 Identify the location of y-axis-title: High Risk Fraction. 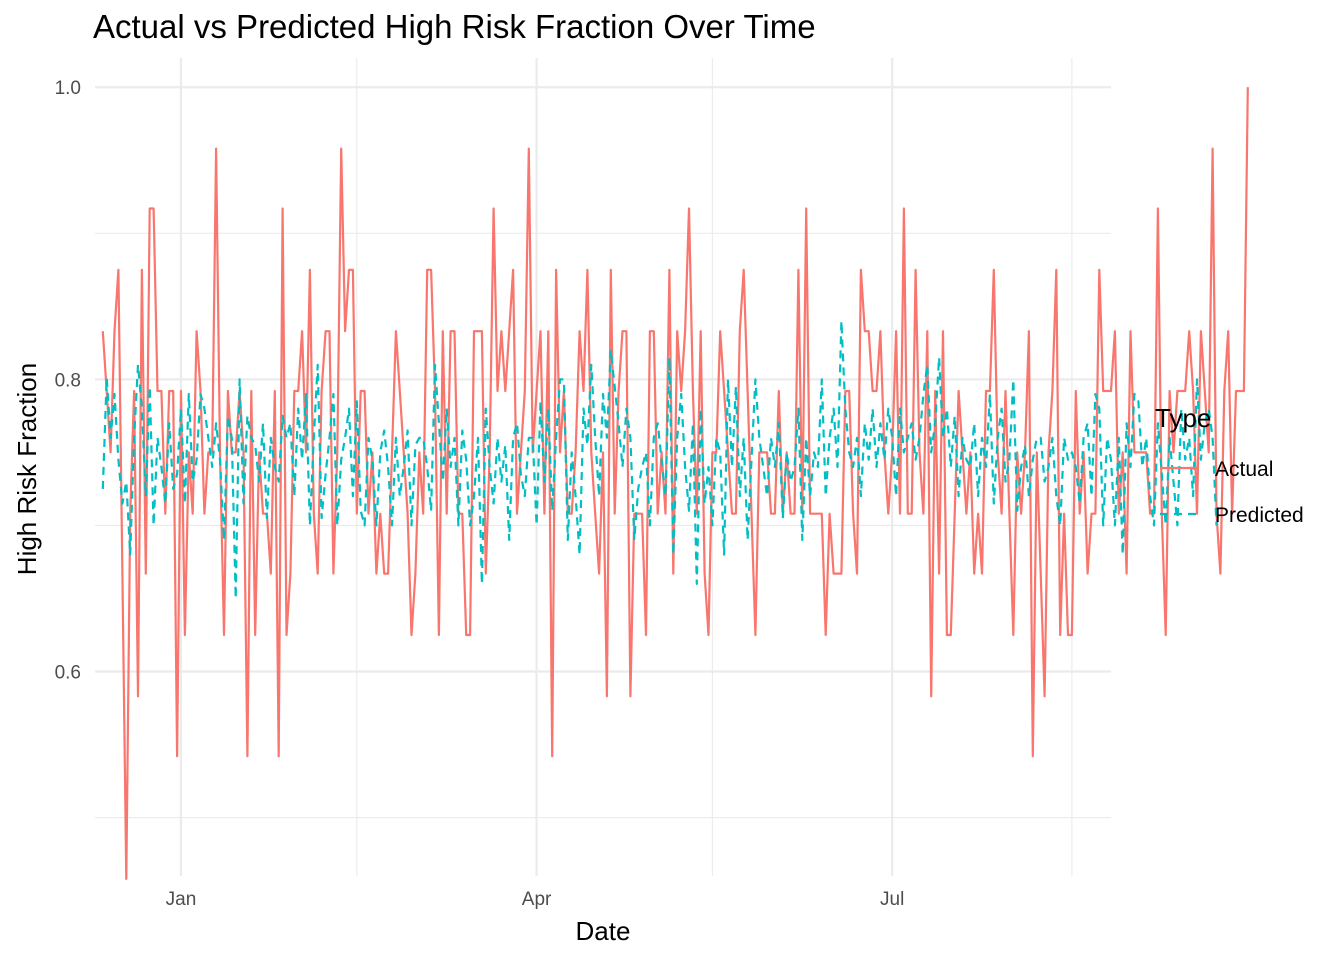
(27, 469).